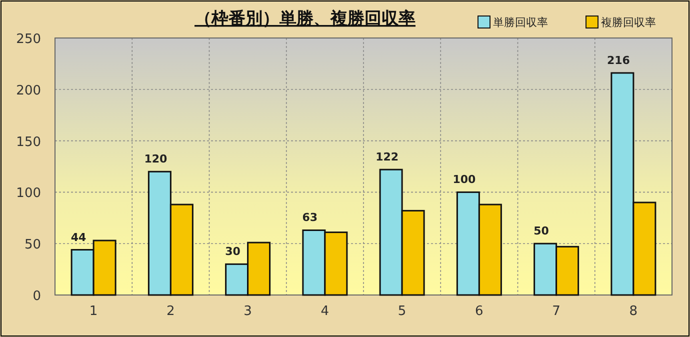 This screenshot has width=690, height=337. Describe the element at coordinates (618, 60) in the screenshot. I see `data-label: 216` at that location.